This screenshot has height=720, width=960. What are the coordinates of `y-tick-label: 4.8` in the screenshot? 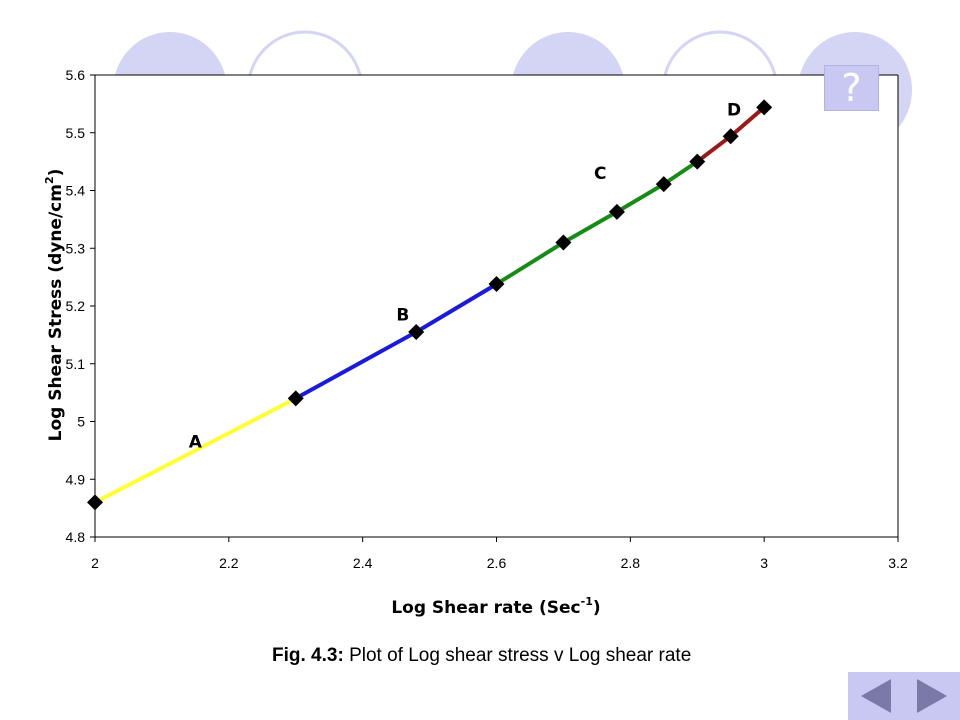 It's located at (76, 537).